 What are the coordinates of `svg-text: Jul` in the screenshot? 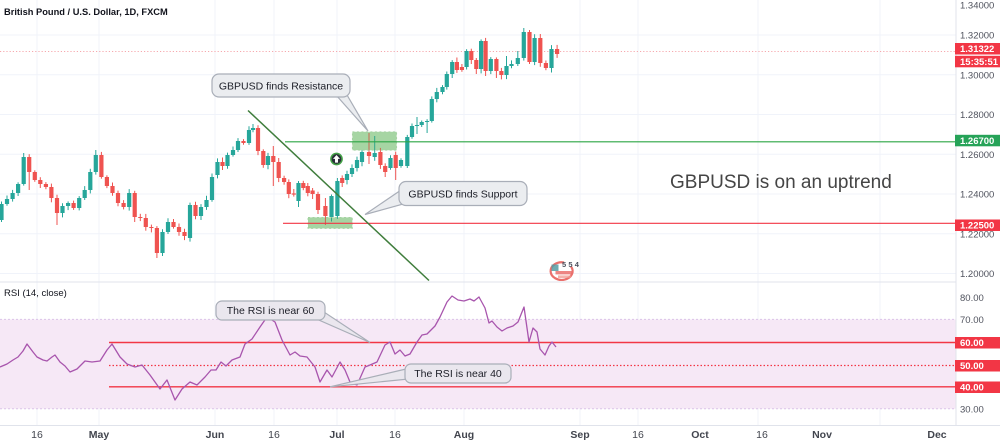 It's located at (336, 435).